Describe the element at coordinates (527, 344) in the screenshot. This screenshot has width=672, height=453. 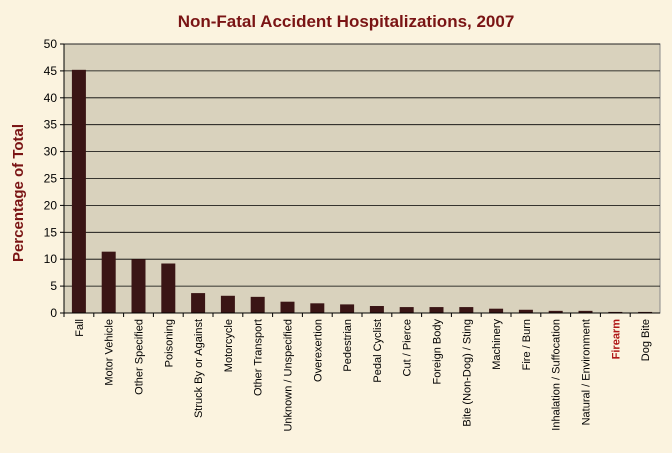
I see `x-tick-label: Fire / Burn` at that location.